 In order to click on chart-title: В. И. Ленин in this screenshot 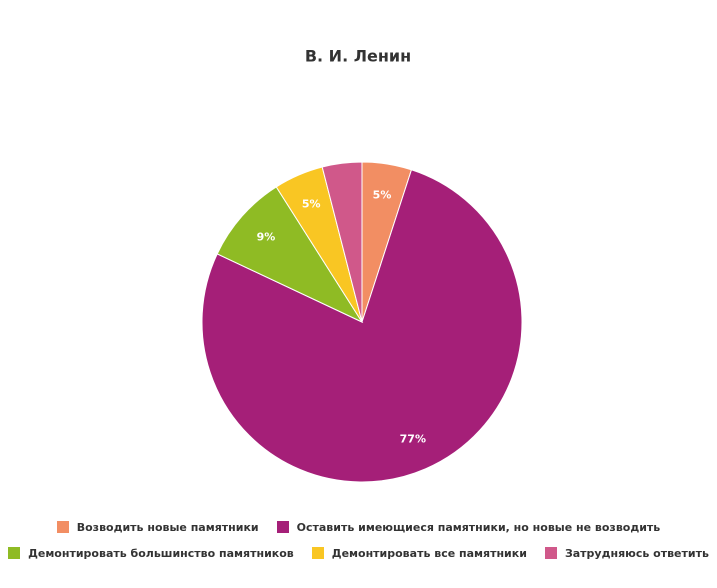, I will do `click(358, 56)`.